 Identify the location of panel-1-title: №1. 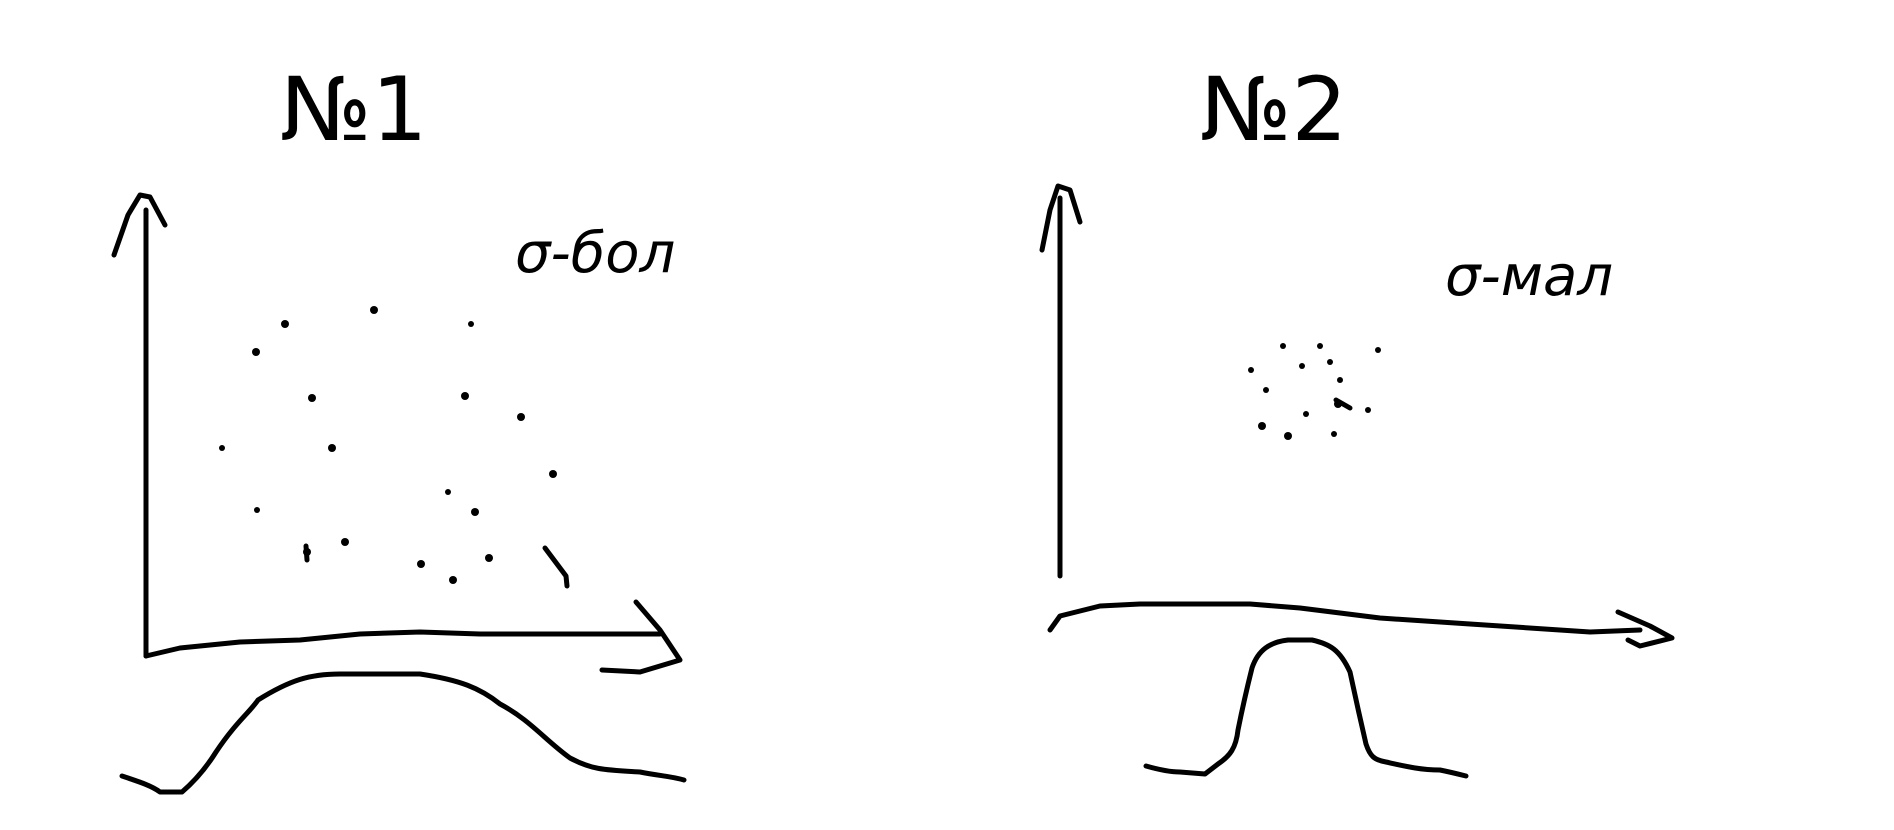
(354, 109).